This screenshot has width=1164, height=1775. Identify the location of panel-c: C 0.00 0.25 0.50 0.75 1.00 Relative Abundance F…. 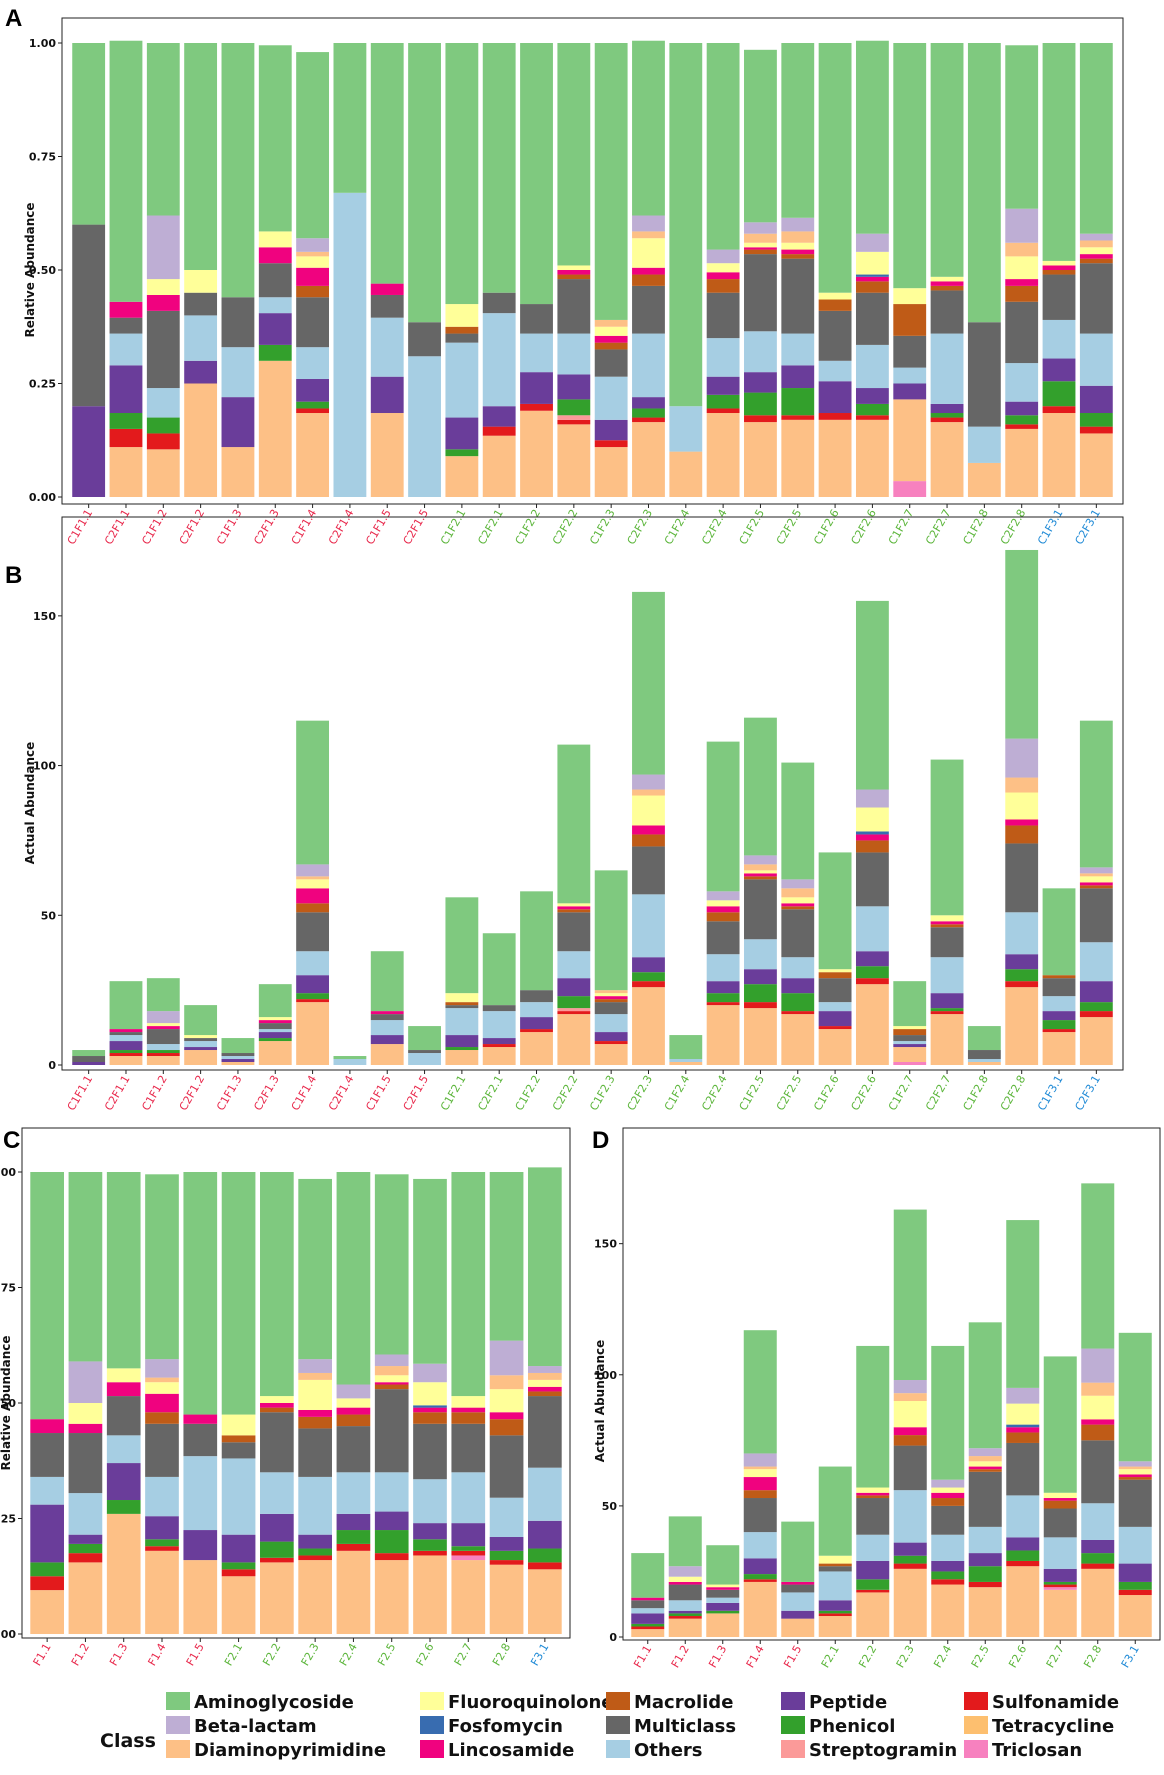
(285, 1397).